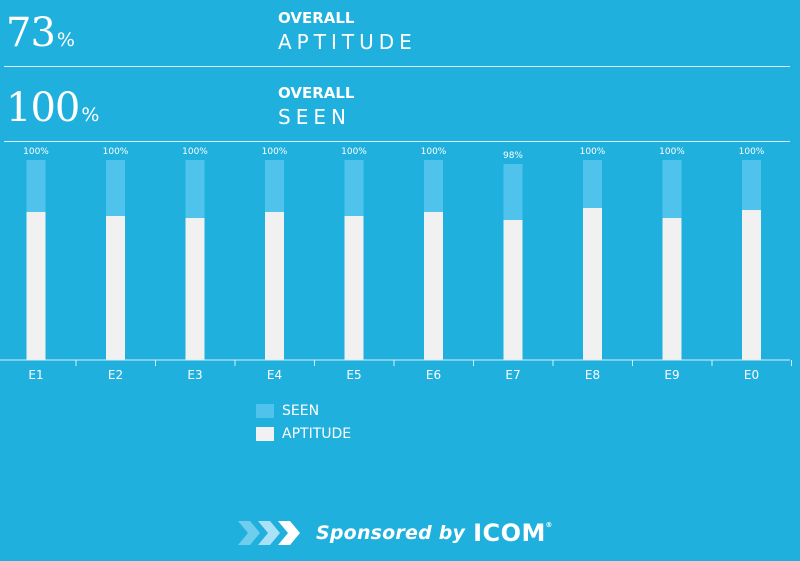  I want to click on x-tick-label-e9: E9, so click(671, 375).